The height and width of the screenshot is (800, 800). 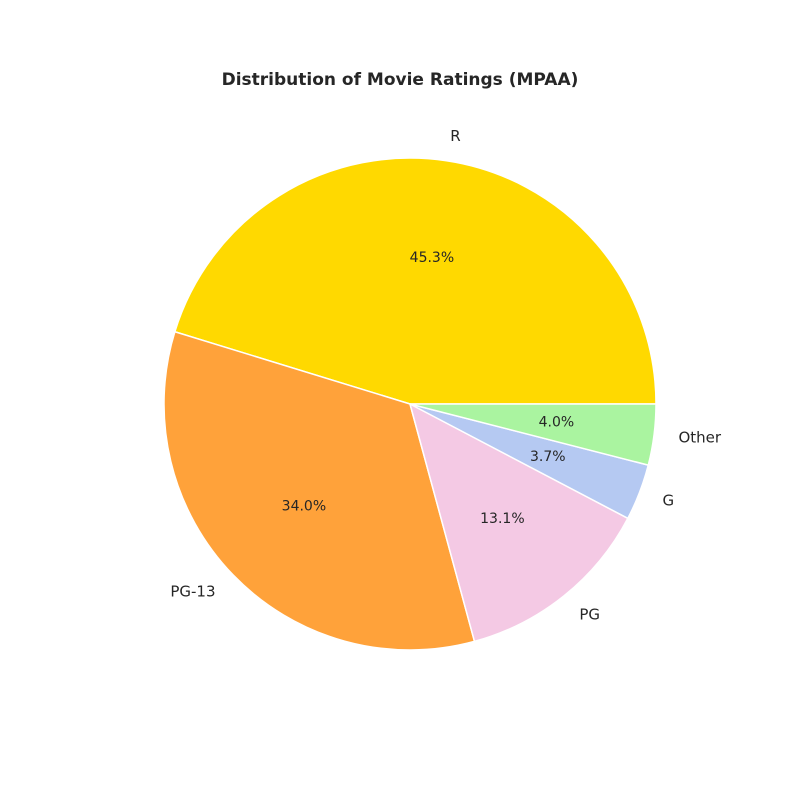 What do you see at coordinates (699, 437) in the screenshot?
I see `slice-label-other: Other` at bounding box center [699, 437].